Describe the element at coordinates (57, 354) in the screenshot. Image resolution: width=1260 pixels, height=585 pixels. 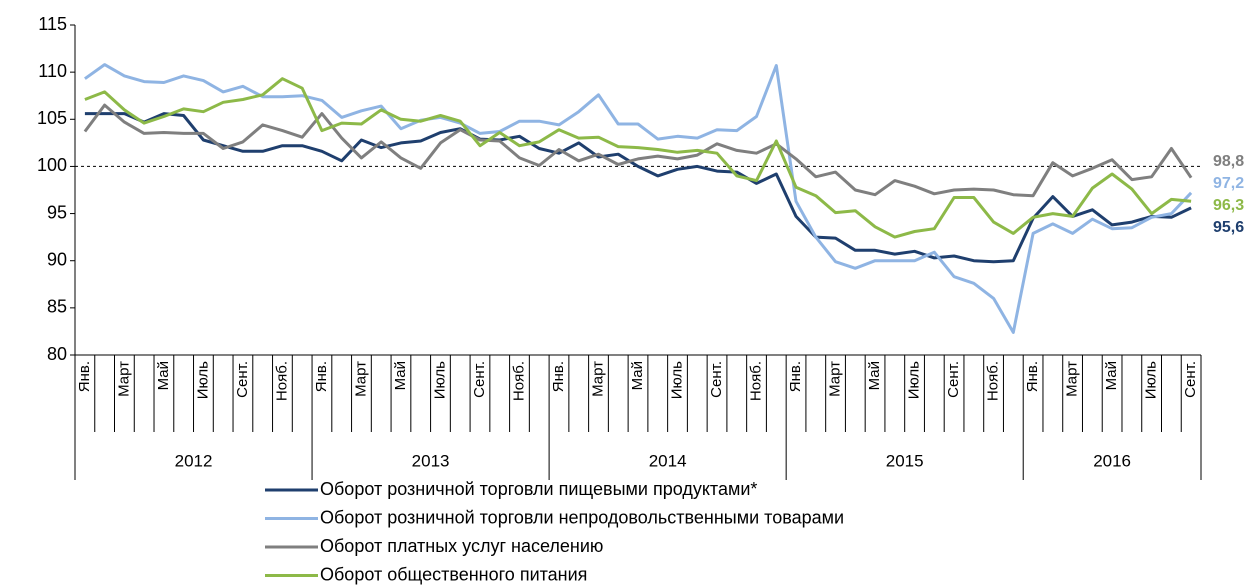
I see `y-tick-label: 80` at that location.